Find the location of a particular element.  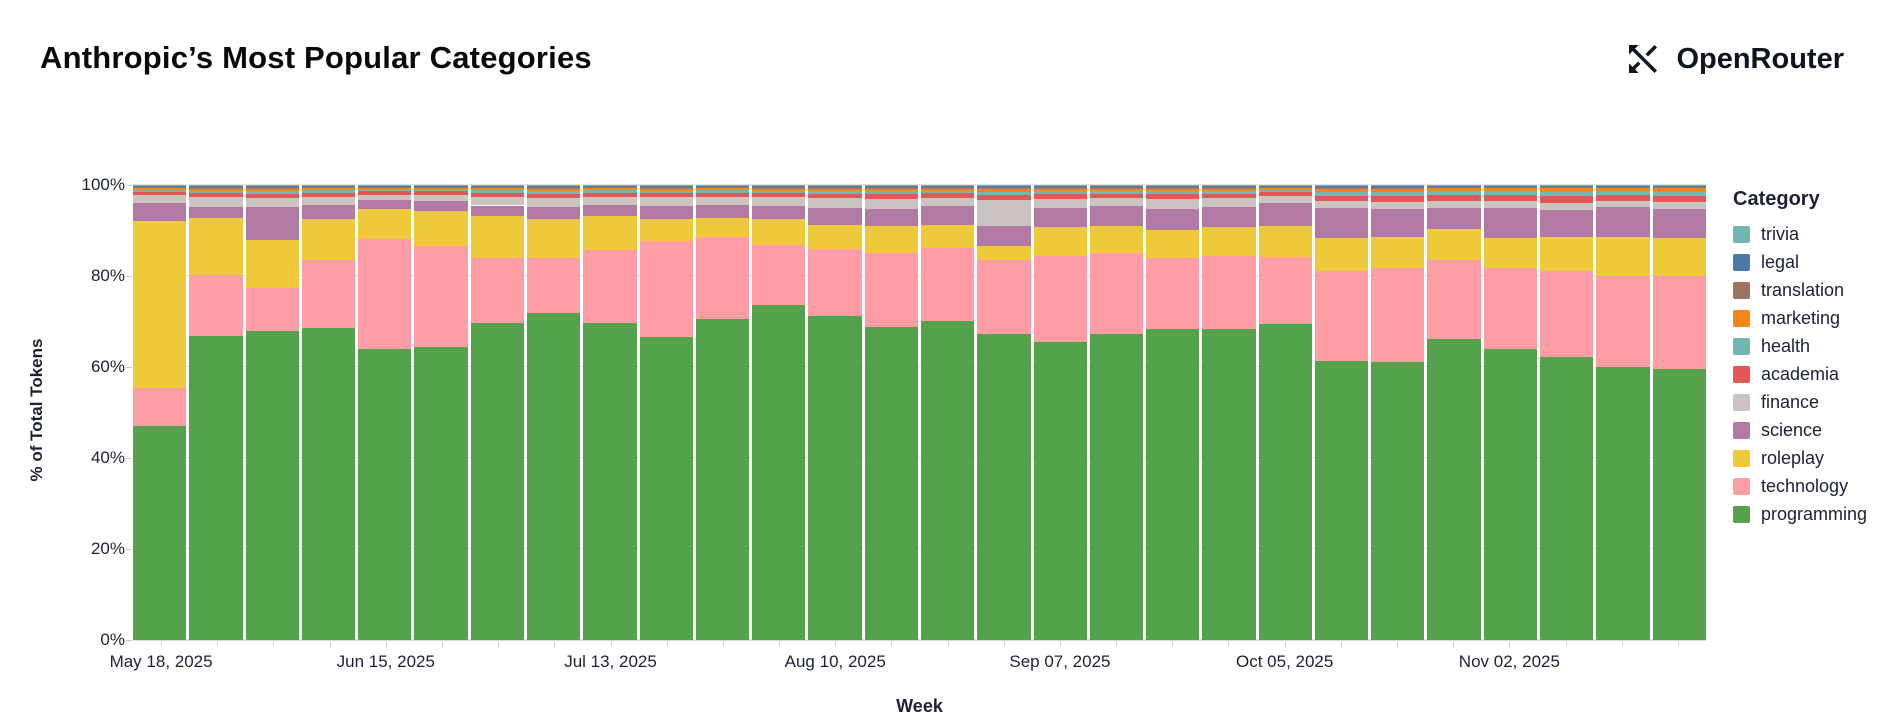

openrouter-brand: OpenRouter is located at coordinates (1733, 59).